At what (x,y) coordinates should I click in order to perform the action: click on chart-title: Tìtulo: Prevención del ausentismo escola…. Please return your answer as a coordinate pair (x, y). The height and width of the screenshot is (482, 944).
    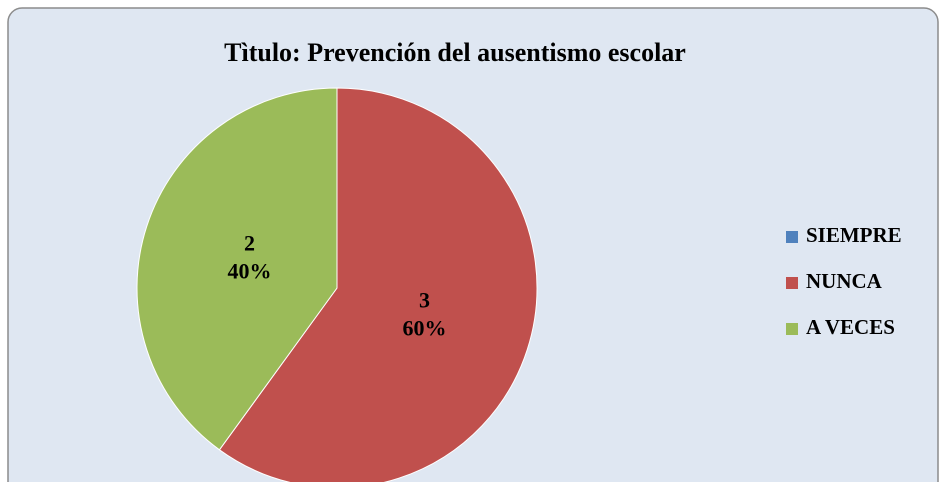
    Looking at the image, I should click on (455, 52).